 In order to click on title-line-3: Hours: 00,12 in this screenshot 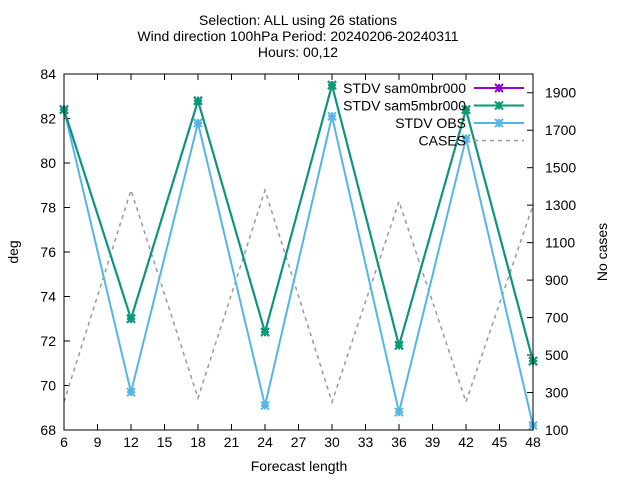, I will do `click(298, 52)`.